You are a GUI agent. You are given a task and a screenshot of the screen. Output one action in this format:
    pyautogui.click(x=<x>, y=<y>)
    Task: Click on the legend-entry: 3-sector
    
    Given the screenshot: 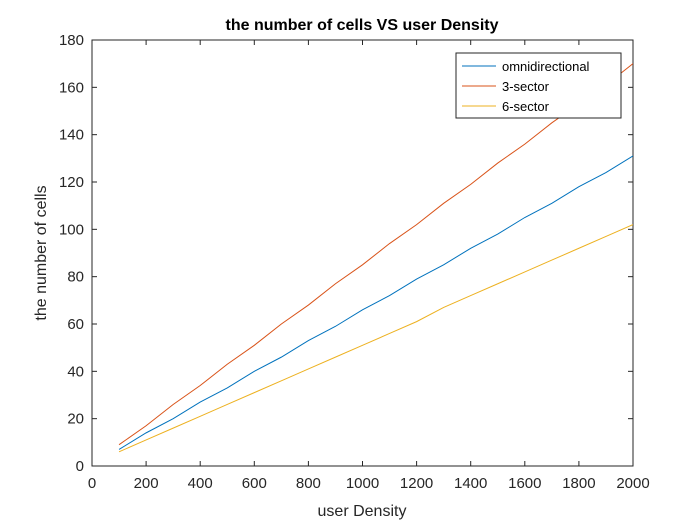 What is the action you would take?
    pyautogui.click(x=526, y=86)
    